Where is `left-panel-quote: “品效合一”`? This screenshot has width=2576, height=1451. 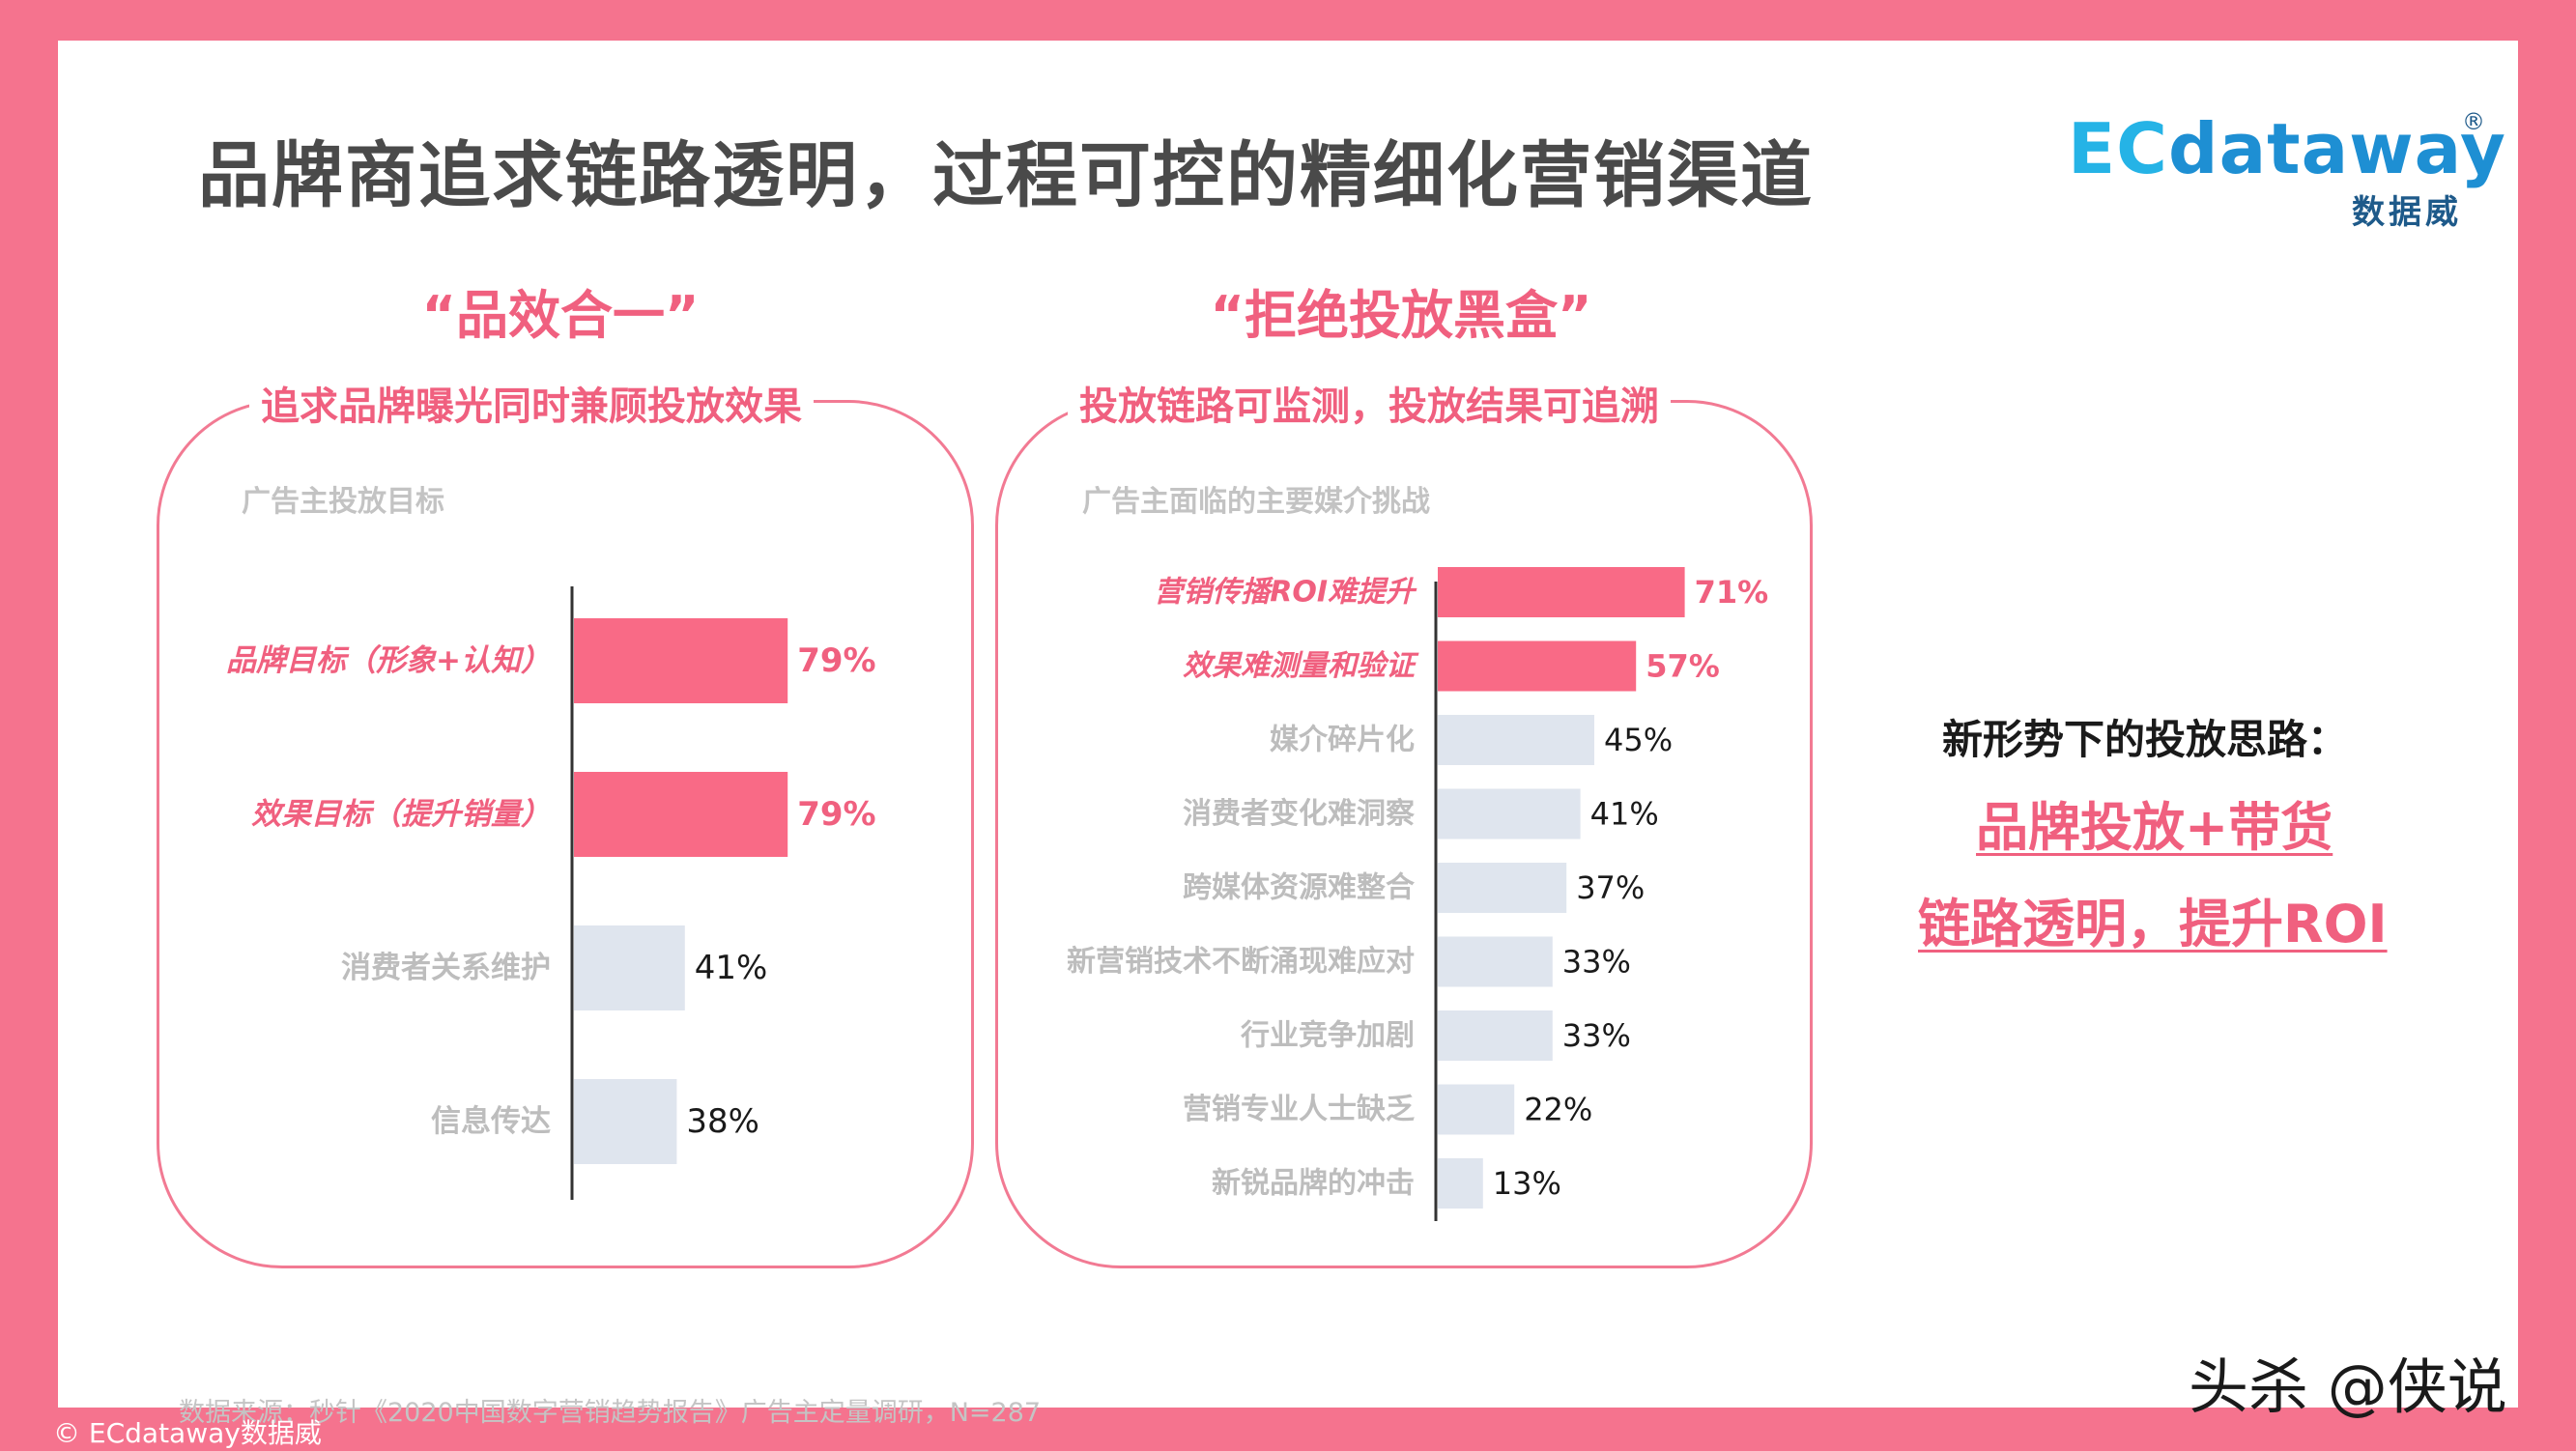
left-panel-quote: “品效合一” is located at coordinates (561, 315).